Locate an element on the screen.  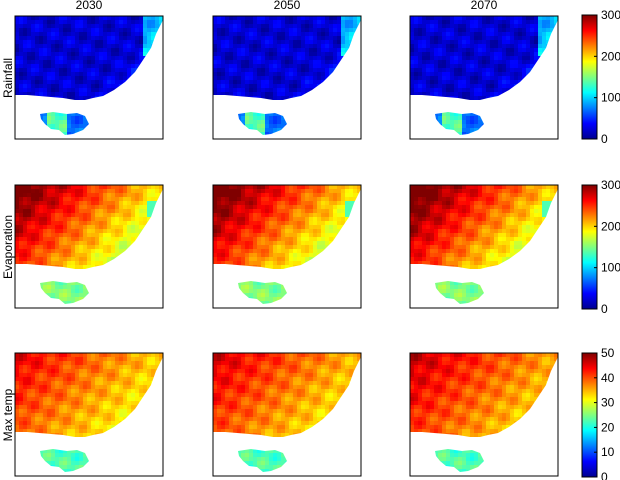
colorbar-evaporation: 300 200 100 0 is located at coordinates (600, 247).